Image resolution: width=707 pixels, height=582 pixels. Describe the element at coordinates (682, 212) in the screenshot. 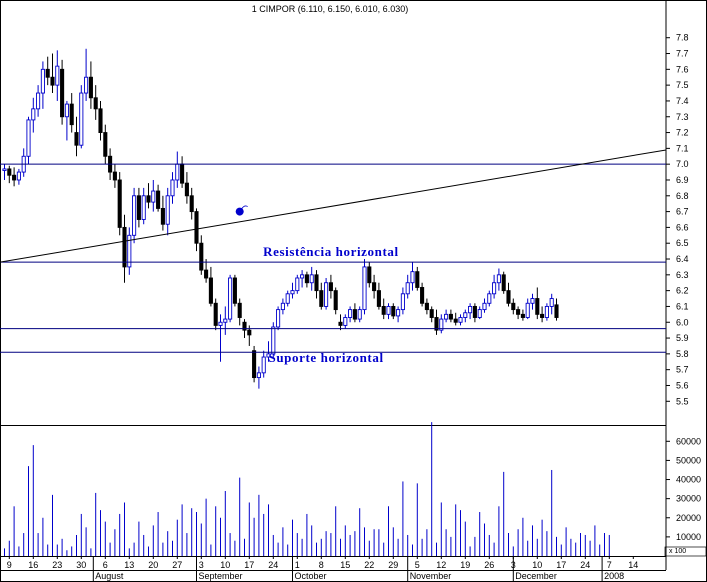

I see `price-tick-label: 6.7` at that location.